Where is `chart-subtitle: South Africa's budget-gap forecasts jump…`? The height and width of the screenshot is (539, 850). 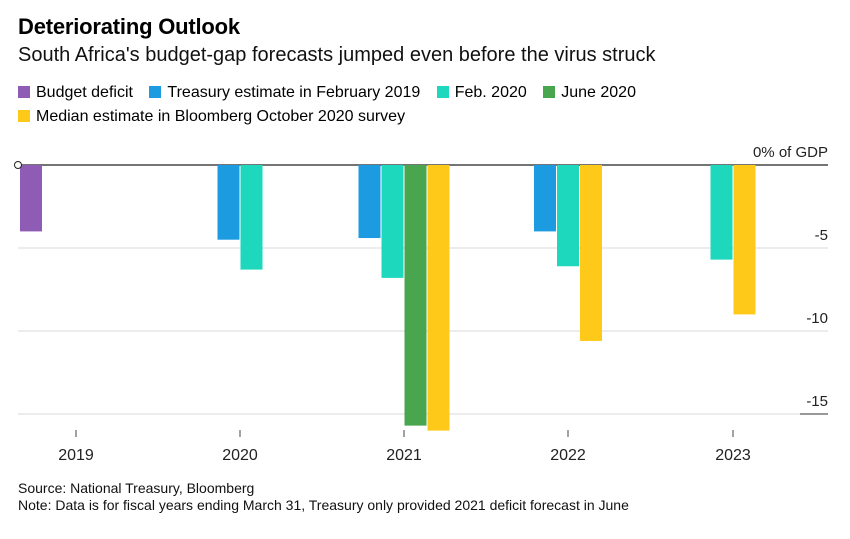 chart-subtitle: South Africa's budget-gap forecasts jump… is located at coordinates (337, 55).